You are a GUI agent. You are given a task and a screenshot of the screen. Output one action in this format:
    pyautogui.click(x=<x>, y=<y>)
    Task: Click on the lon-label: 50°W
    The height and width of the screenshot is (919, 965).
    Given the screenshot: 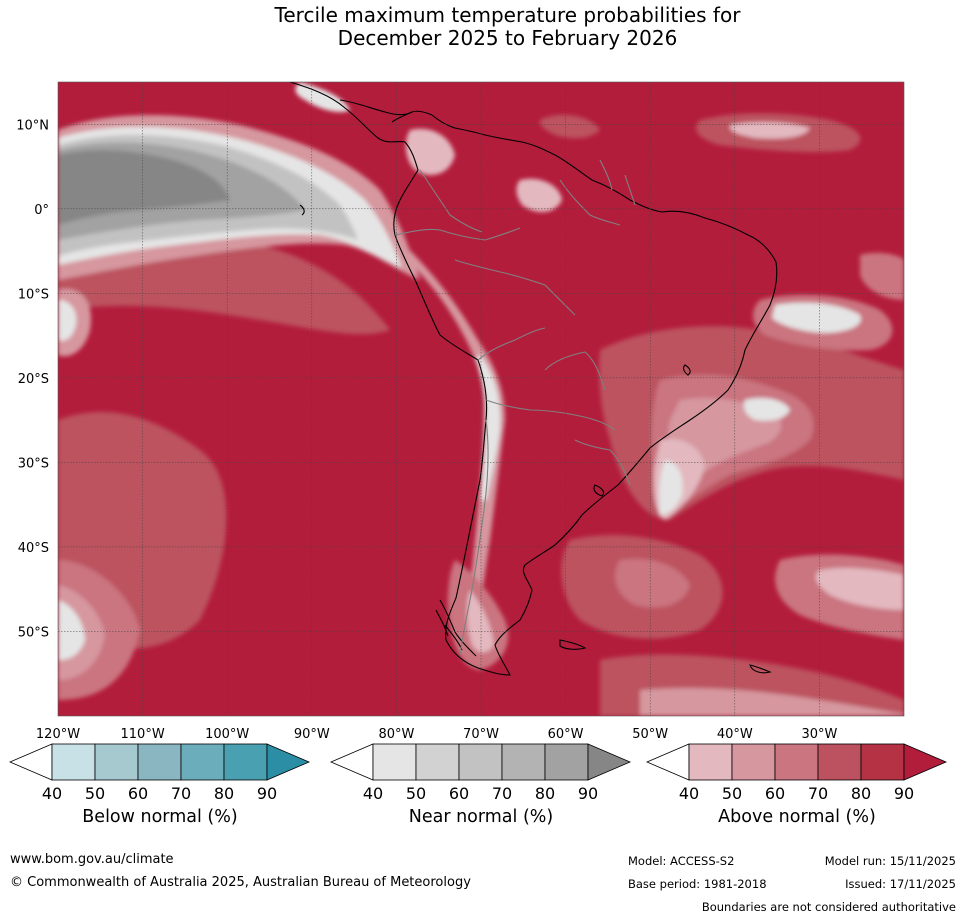 What is the action you would take?
    pyautogui.click(x=650, y=734)
    